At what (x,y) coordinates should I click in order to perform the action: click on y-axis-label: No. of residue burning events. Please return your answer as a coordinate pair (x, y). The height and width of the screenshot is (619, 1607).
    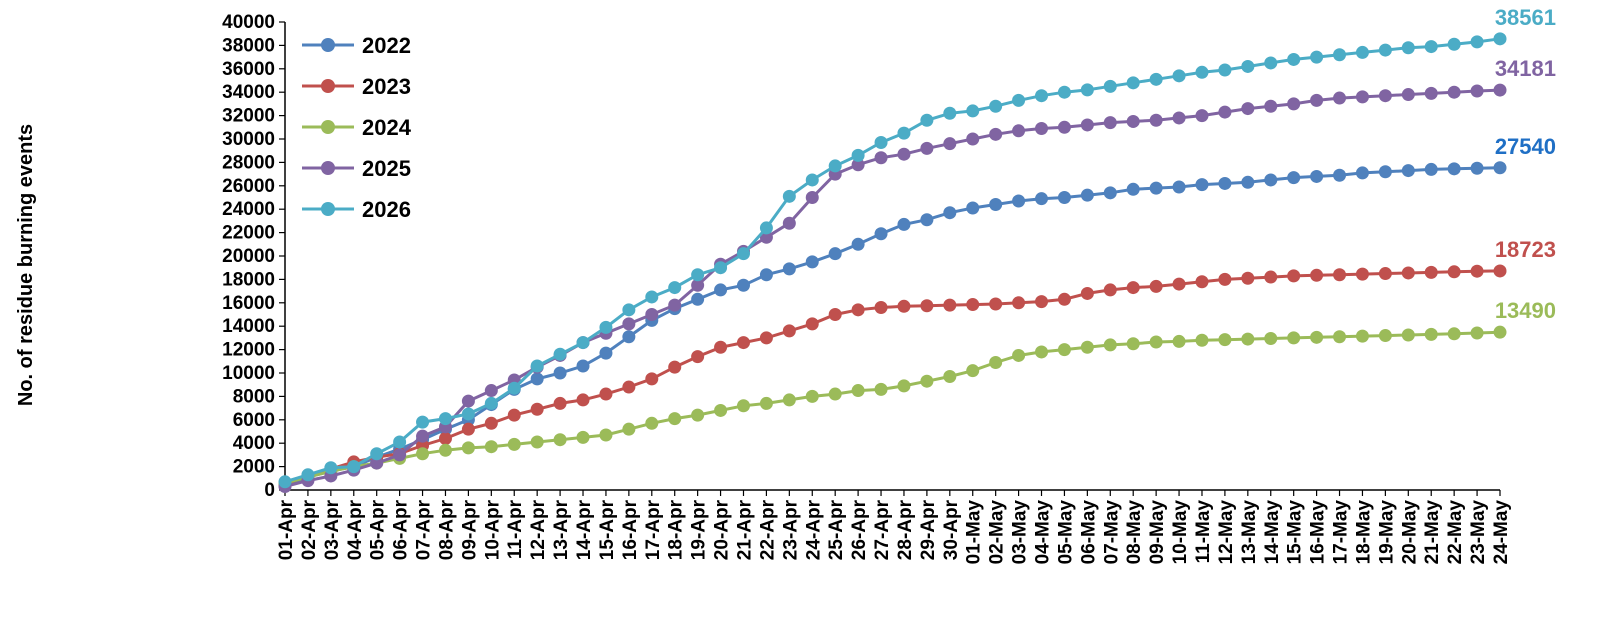
    Looking at the image, I should click on (26, 265).